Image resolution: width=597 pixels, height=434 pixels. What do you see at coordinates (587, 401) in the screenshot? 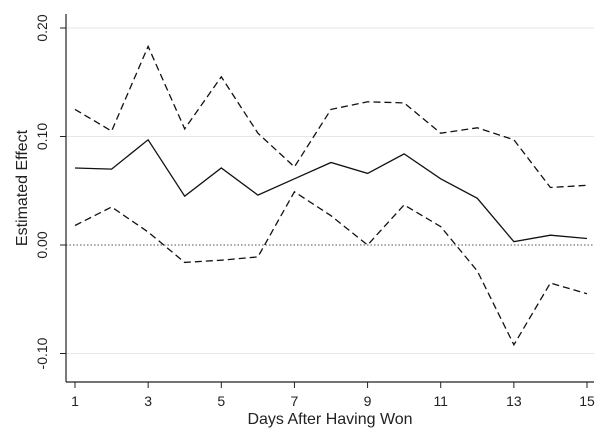
I see `x-tick-label: 15` at bounding box center [587, 401].